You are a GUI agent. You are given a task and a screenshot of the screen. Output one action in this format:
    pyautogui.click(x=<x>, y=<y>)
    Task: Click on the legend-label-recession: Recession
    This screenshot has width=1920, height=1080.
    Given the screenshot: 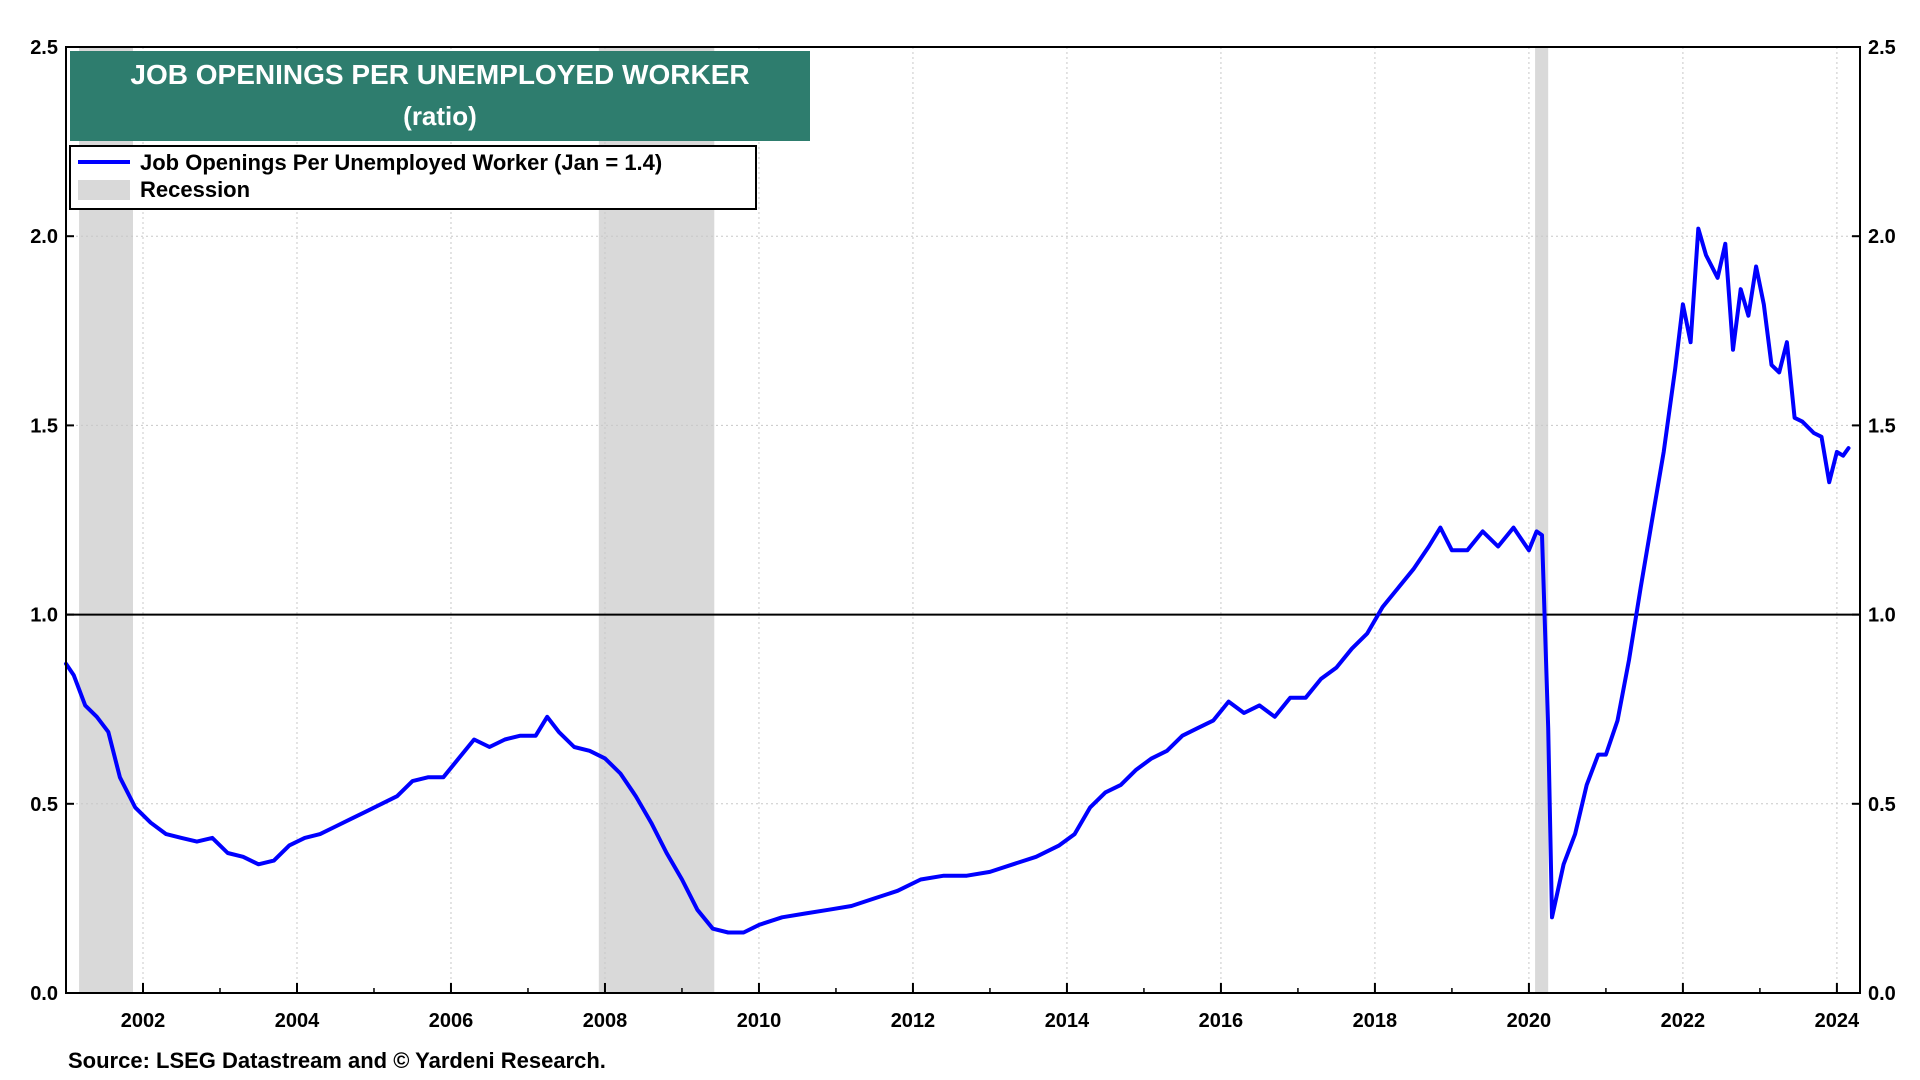 What is the action you would take?
    pyautogui.click(x=195, y=189)
    